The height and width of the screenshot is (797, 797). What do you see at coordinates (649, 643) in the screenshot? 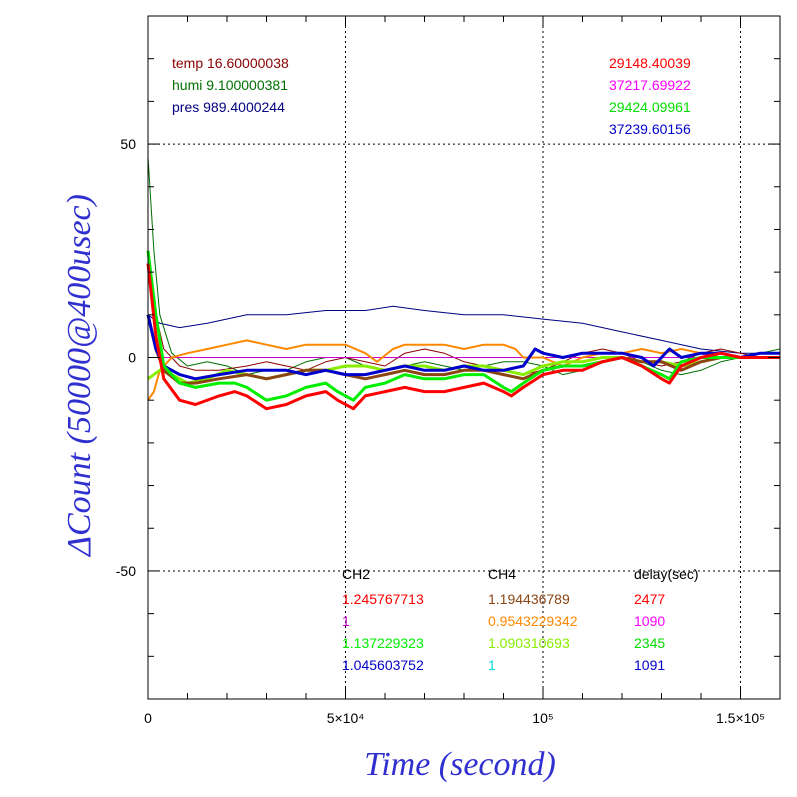
I see `table-cell-delay: 2345` at bounding box center [649, 643].